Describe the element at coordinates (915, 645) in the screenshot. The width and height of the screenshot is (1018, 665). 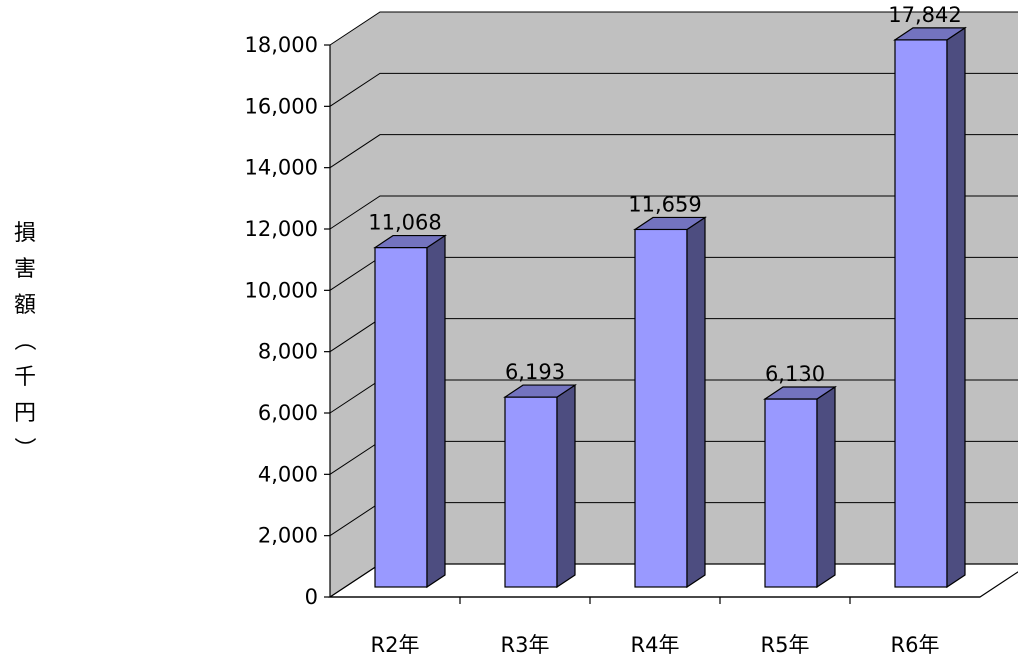
I see `x-tick-label: R6年` at that location.